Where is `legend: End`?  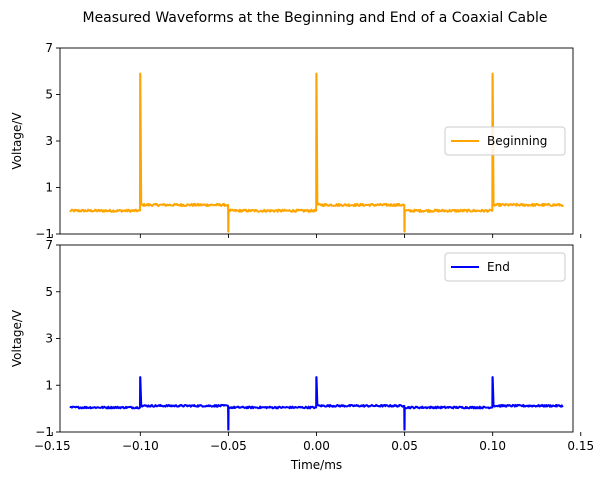 legend: End is located at coordinates (505, 267).